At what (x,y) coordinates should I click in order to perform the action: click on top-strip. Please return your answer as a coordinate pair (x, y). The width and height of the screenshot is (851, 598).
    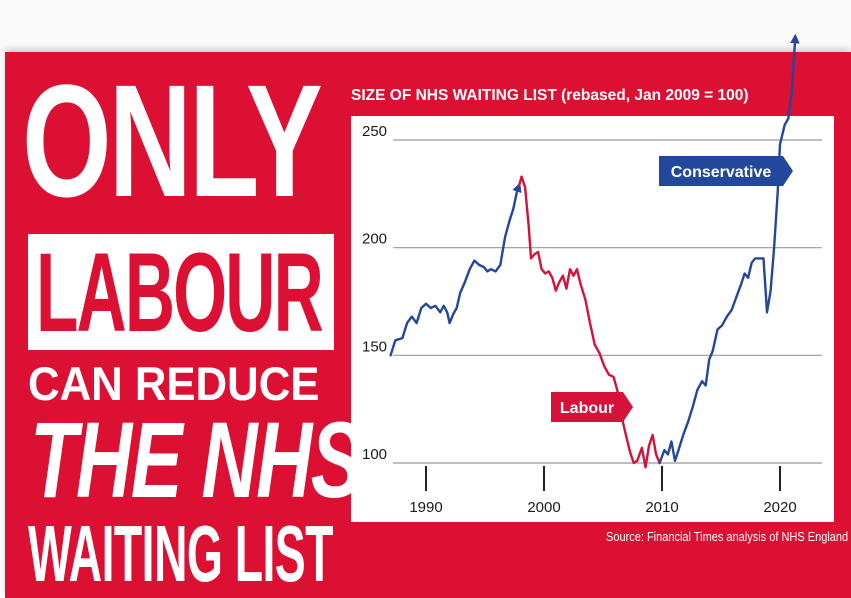
    Looking at the image, I should click on (425, 26).